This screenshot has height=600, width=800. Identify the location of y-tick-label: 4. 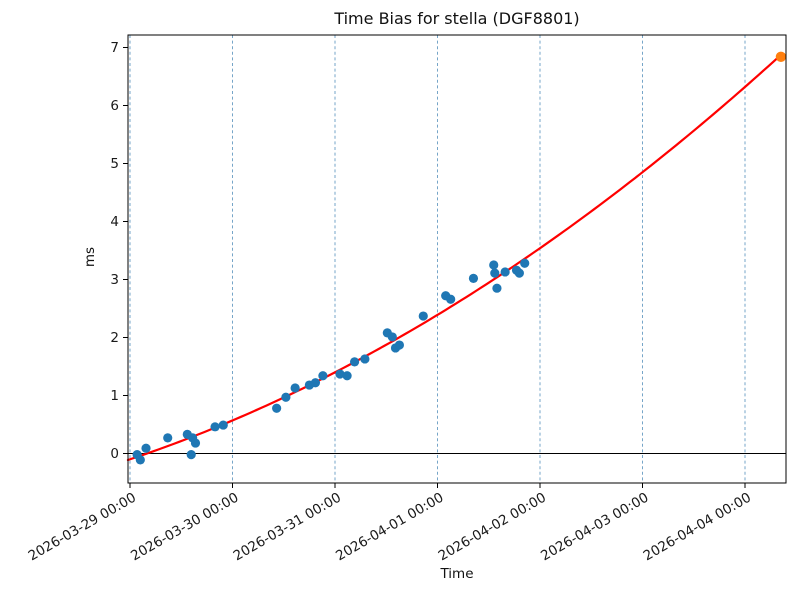
(114, 222).